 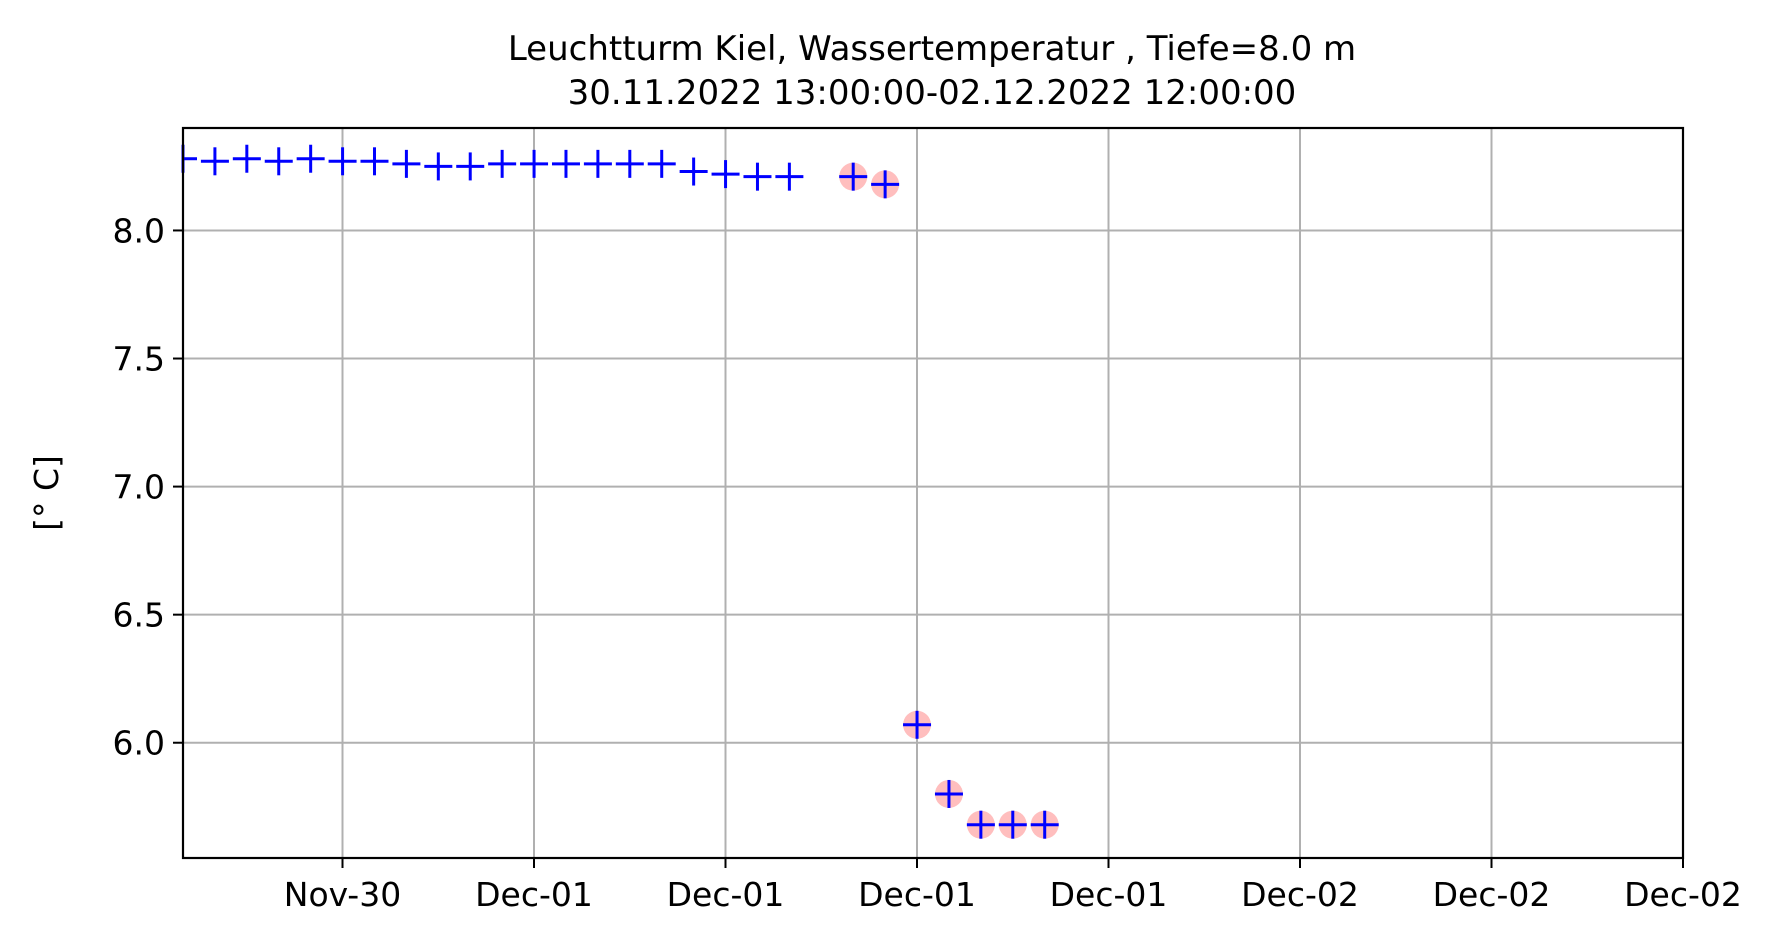 I want to click on y-tick-label: 6.0, so click(x=139, y=743).